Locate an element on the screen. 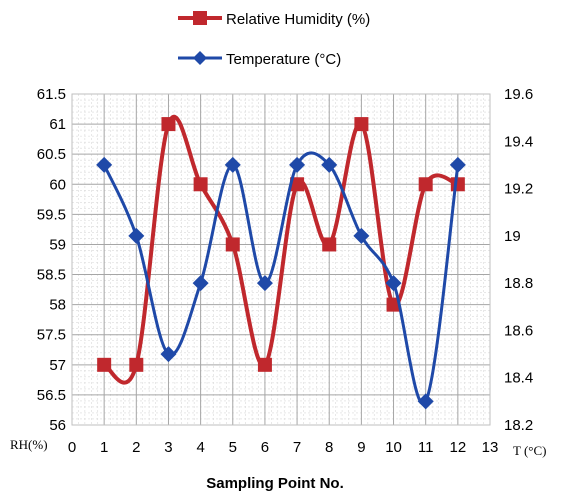 The width and height of the screenshot is (585, 495). left-axis-tick-label: 58.5 is located at coordinates (51, 275).